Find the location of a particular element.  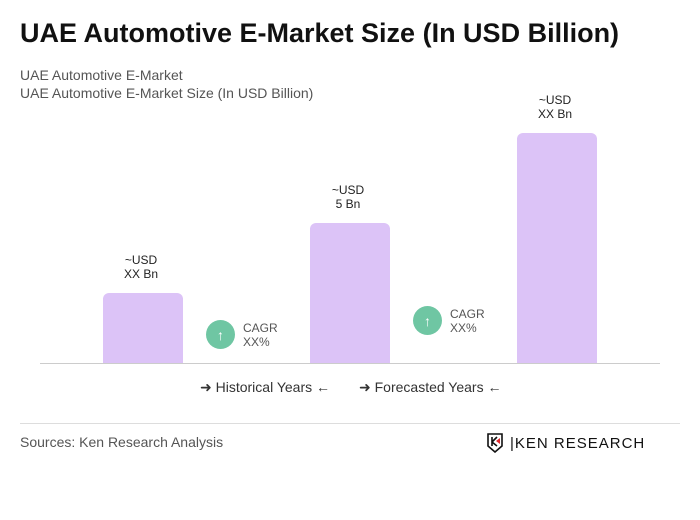

legend-label: Historical Years is located at coordinates (264, 387).